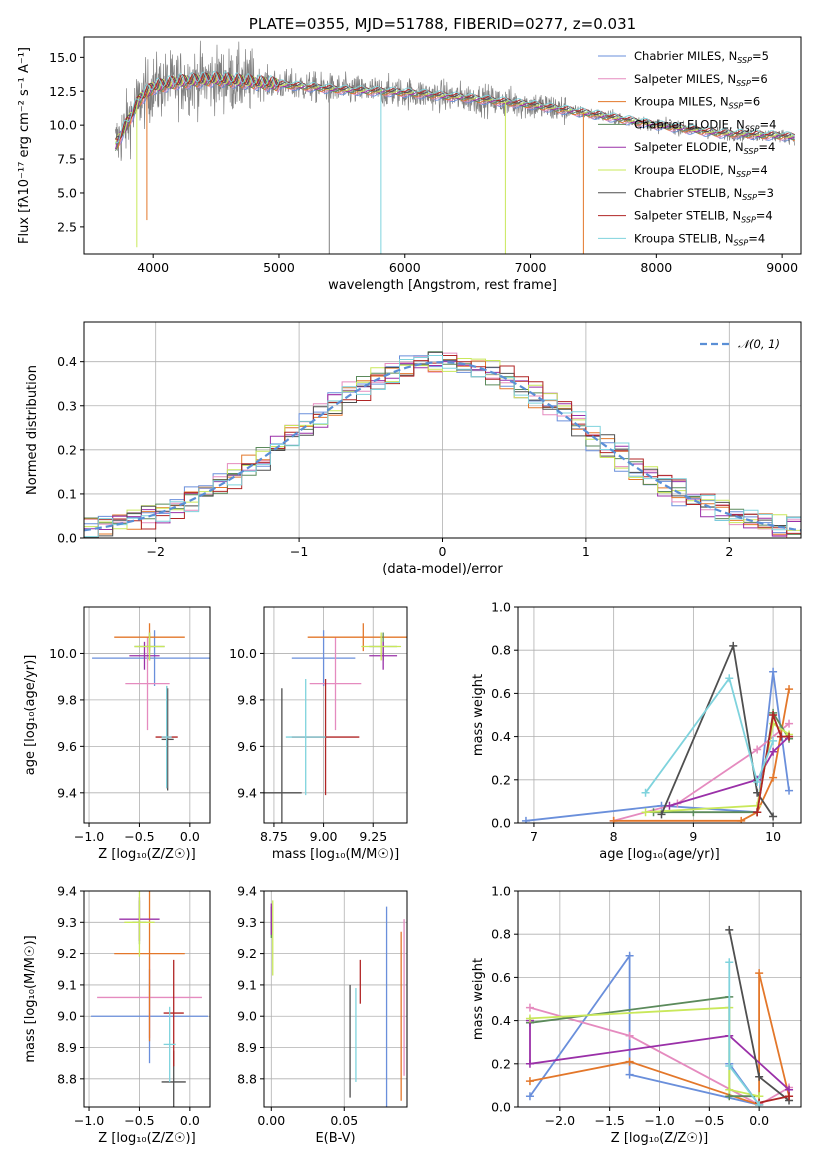  I want to click on legend-label: 𝒩(0, 1), so click(759, 344).